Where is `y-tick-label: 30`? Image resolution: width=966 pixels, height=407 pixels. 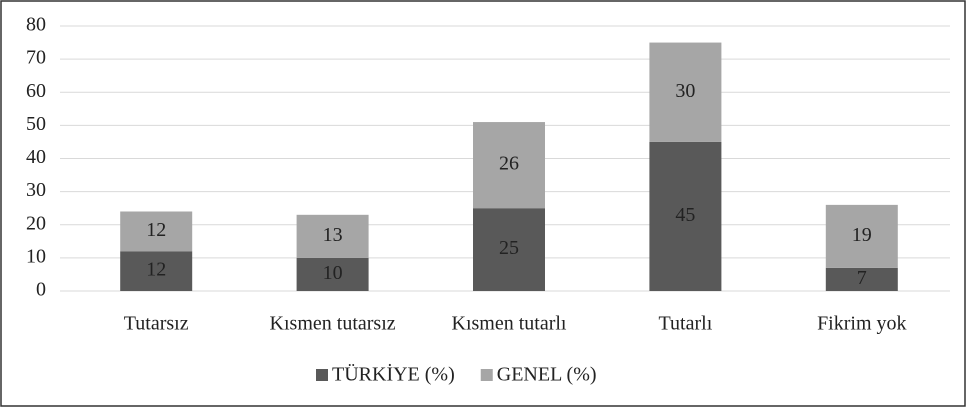 y-tick-label: 30 is located at coordinates (36, 190).